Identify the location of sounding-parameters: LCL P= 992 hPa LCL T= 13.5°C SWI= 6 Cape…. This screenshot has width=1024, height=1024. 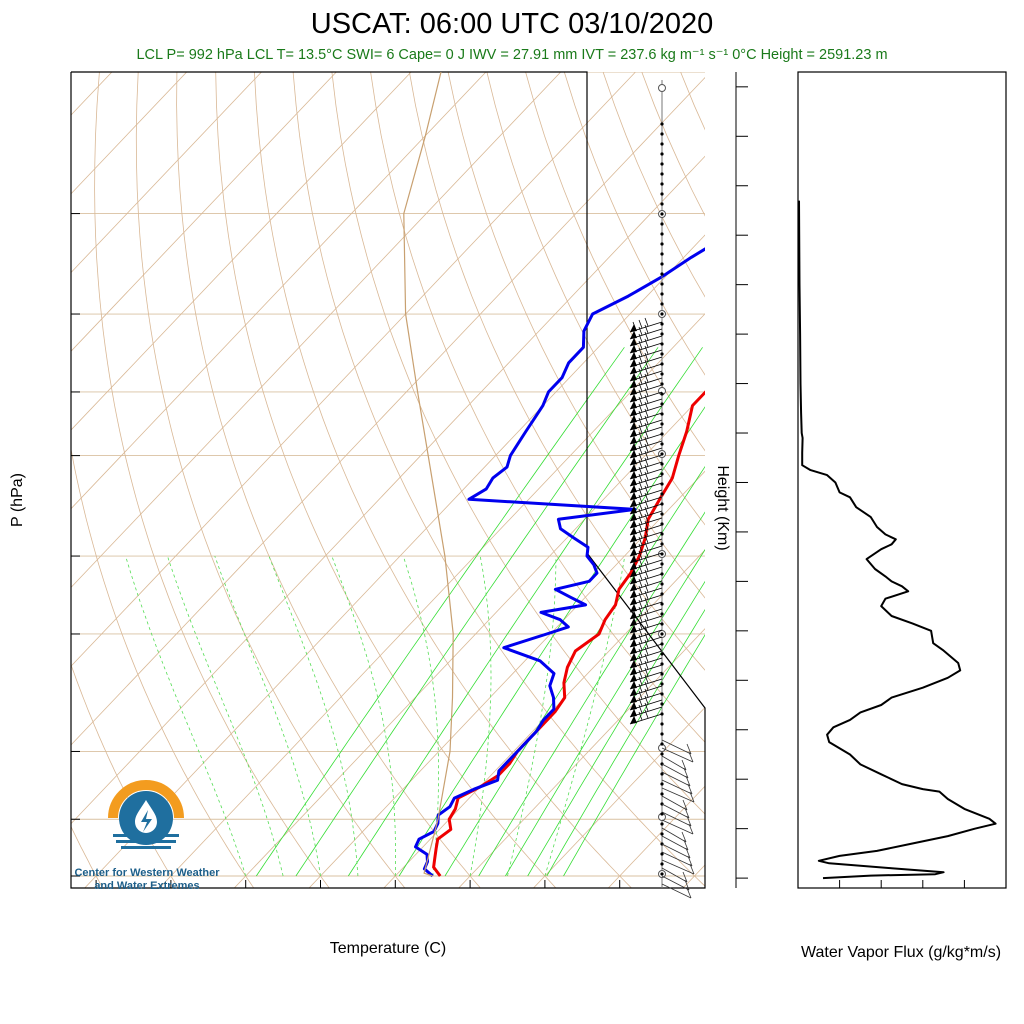
(512, 55).